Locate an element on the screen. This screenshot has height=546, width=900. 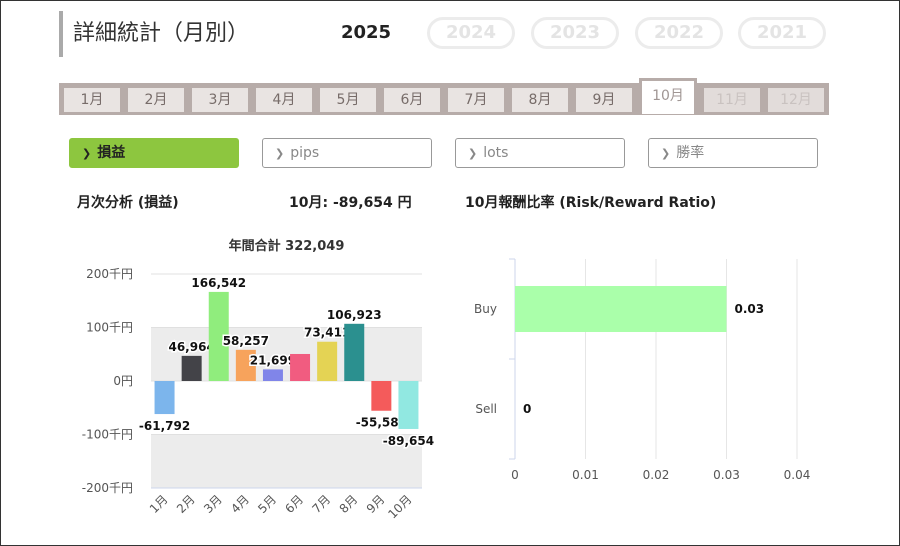
metric-button-lots: ❯ lots is located at coordinates (540, 153).